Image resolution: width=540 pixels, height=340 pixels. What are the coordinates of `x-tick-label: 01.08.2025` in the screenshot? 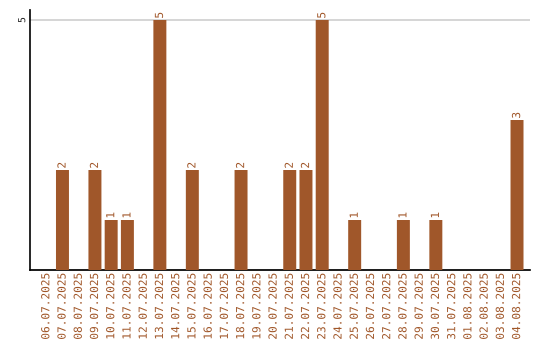 It's located at (467, 306).